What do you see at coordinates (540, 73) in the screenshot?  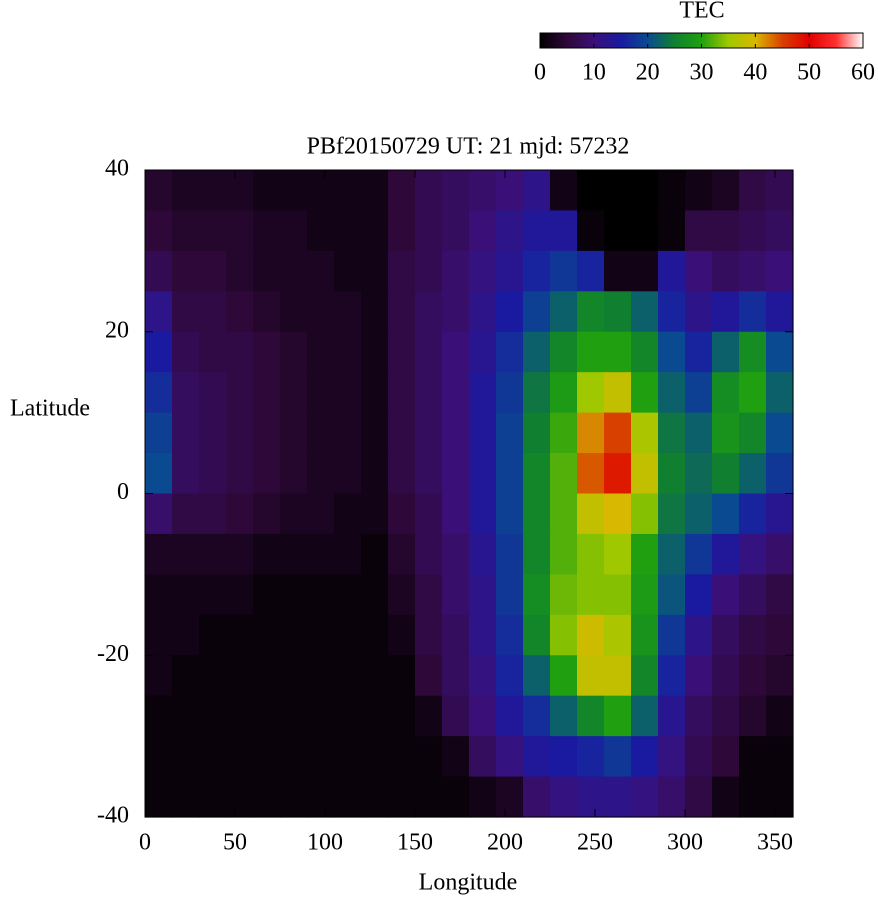 I see `colorbar-tick-label: 0` at bounding box center [540, 73].